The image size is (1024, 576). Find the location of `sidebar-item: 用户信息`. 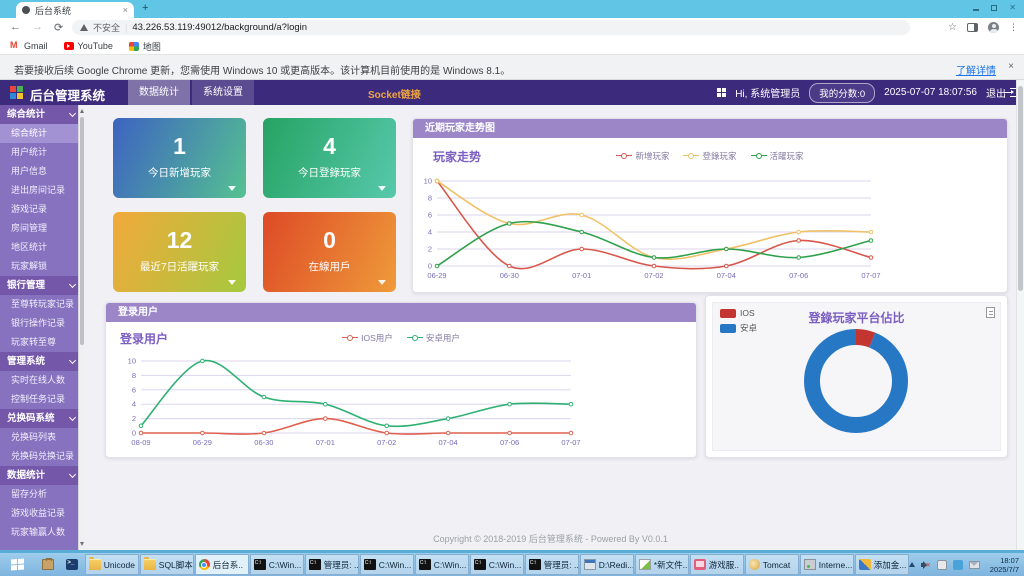

sidebar-item: 用户信息 is located at coordinates (29, 171).